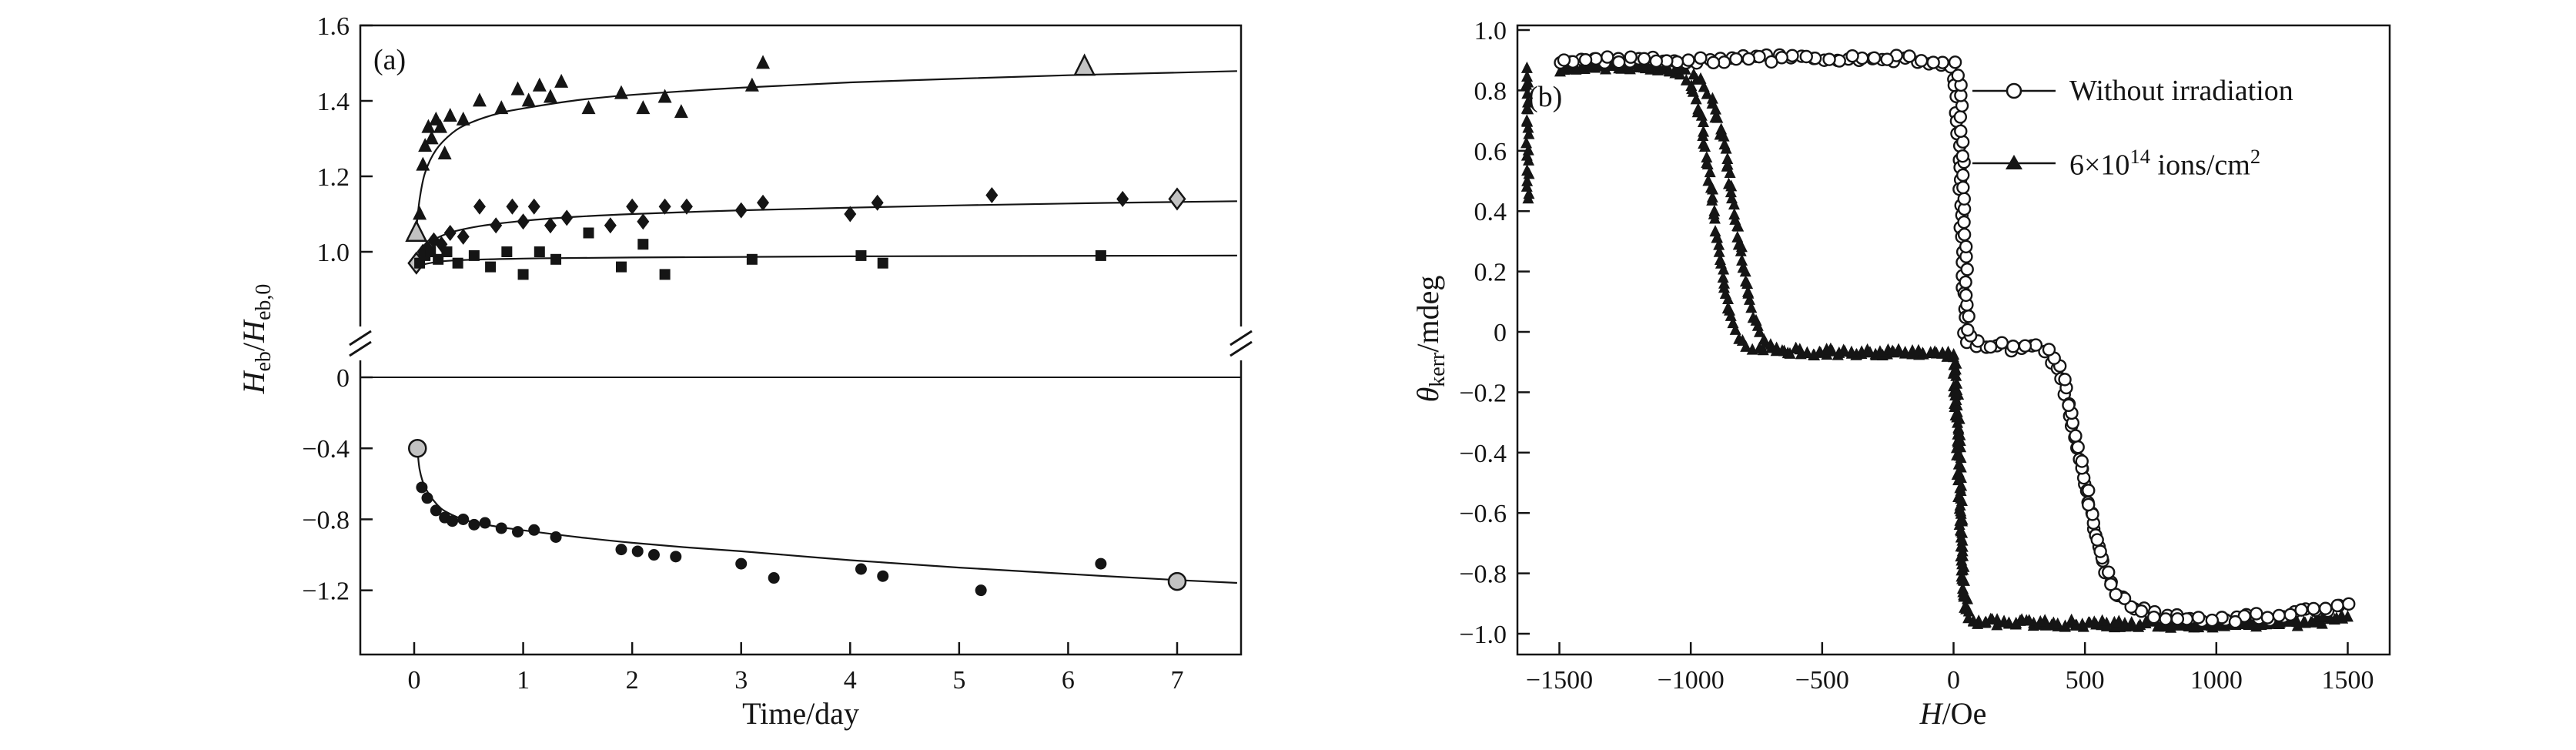 Image resolution: width=2576 pixels, height=750 pixels. What do you see at coordinates (2181, 91) in the screenshot?
I see `legend-label-without-irradiation: Without irradiation` at bounding box center [2181, 91].